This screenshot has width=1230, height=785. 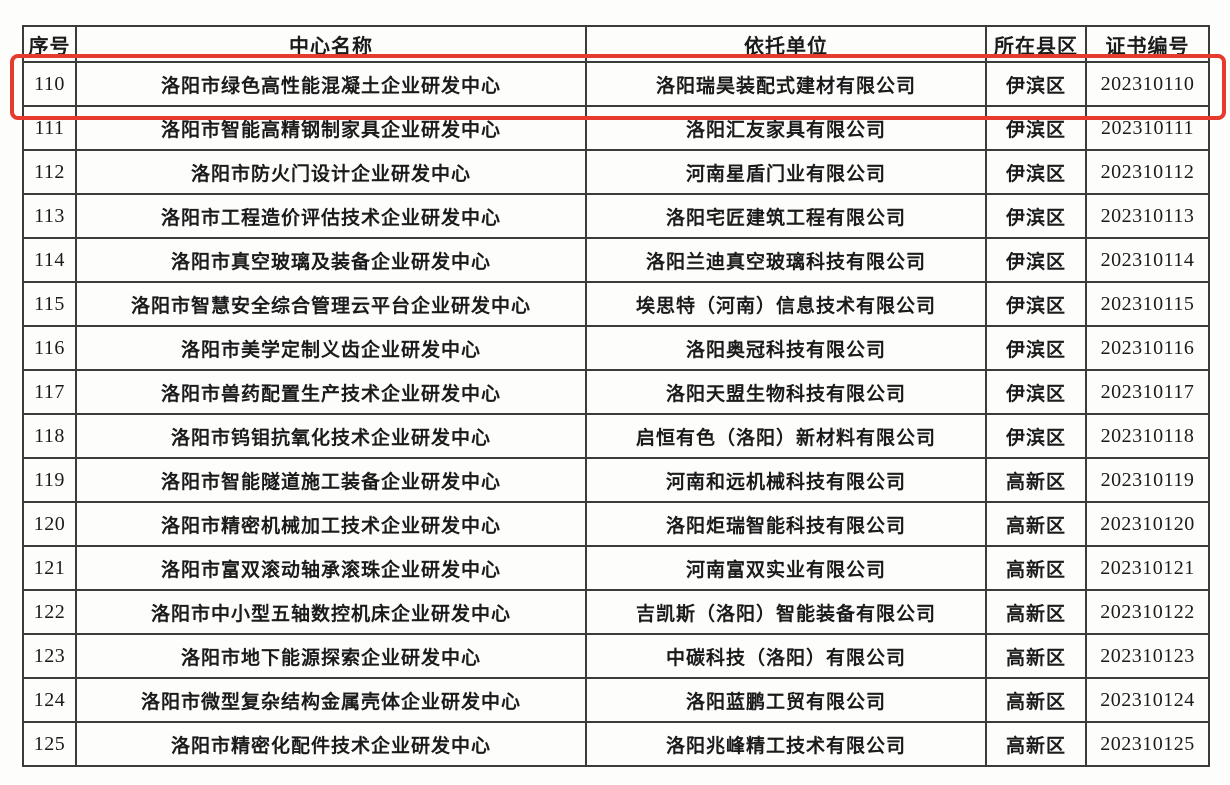 I want to click on cell-cert: 202310112, so click(x=1147, y=172).